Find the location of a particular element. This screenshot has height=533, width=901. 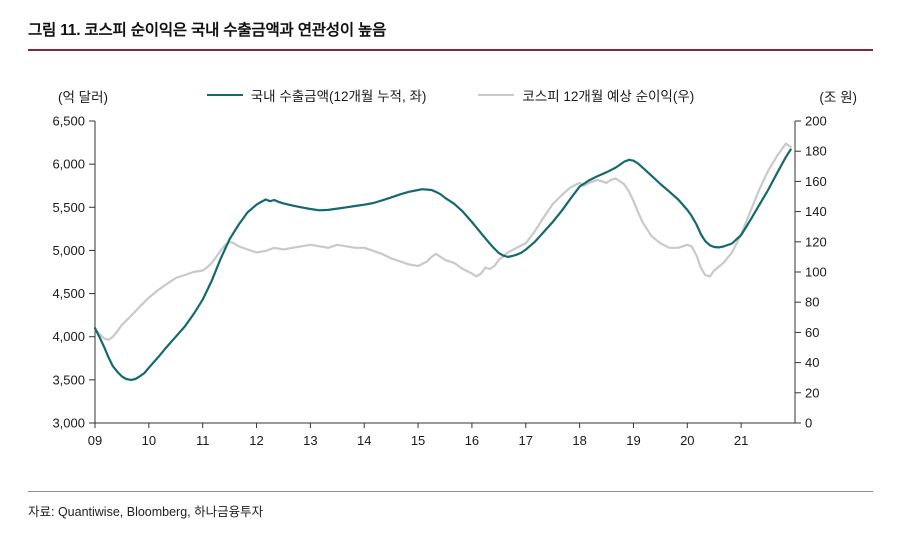

right-axis-tick-label: 140 is located at coordinates (816, 211).